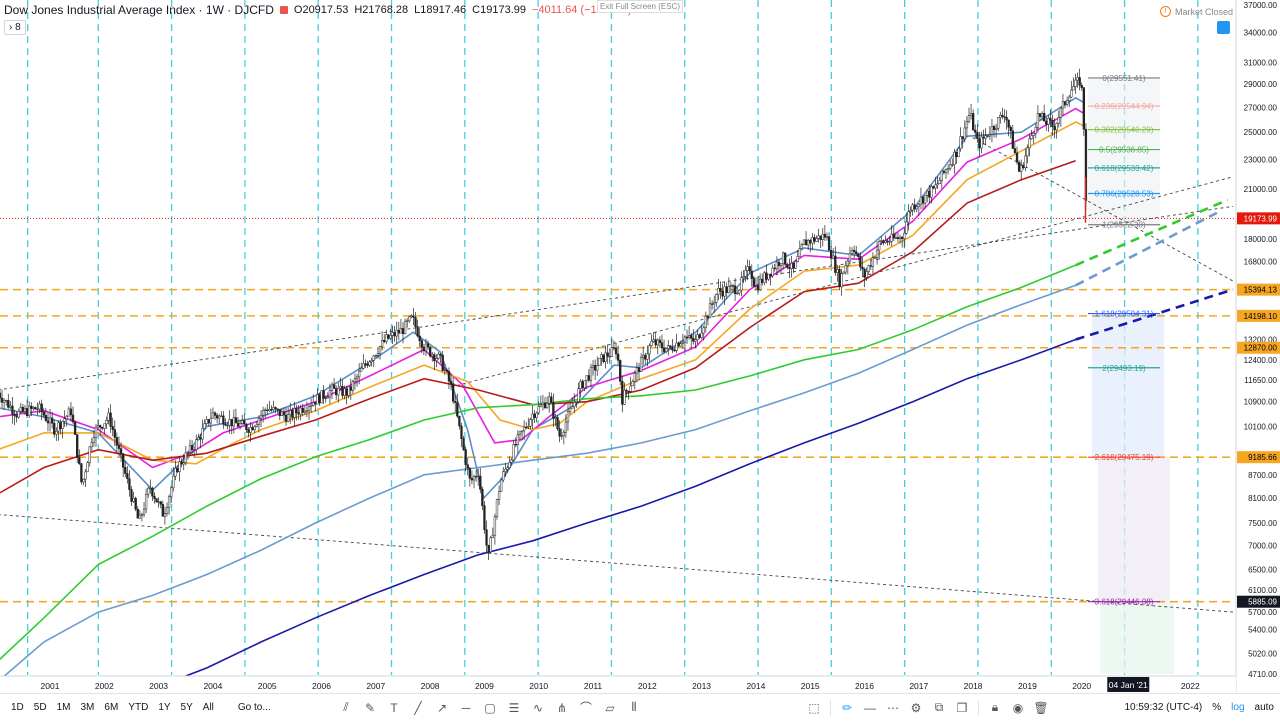  What do you see at coordinates (1223, 27) in the screenshot?
I see `chart-settings-icon` at bounding box center [1223, 27].